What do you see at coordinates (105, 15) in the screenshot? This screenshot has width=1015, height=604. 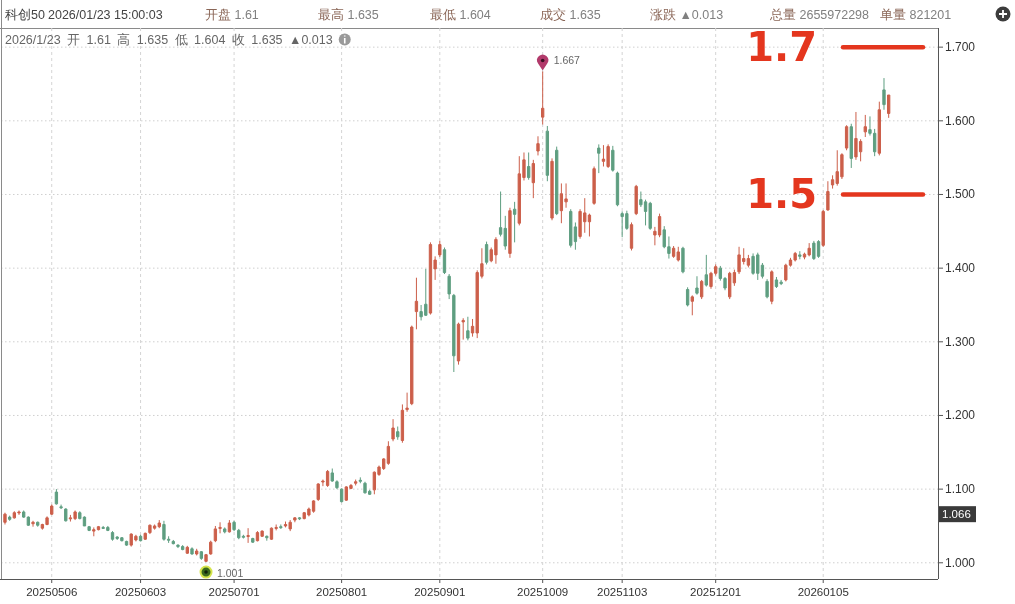 I see `chart-subtitle: 2026/01/23 15:00:03` at bounding box center [105, 15].